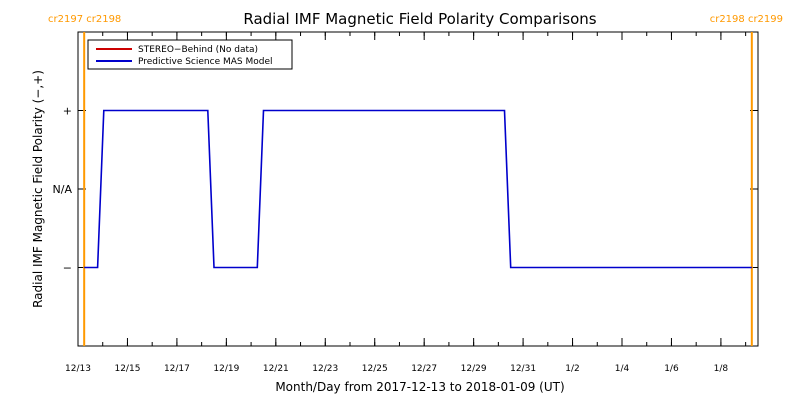 The height and width of the screenshot is (400, 800). What do you see at coordinates (375, 369) in the screenshot?
I see `x-tick-label: 12/25` at bounding box center [375, 369].